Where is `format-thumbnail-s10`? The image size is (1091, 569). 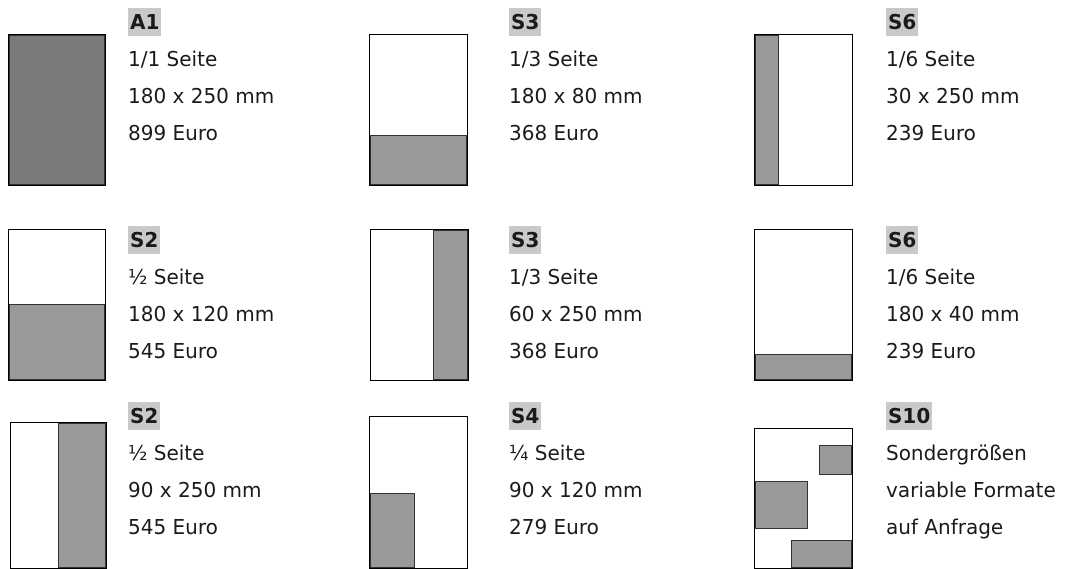
format-thumbnail-s10 is located at coordinates (803, 498).